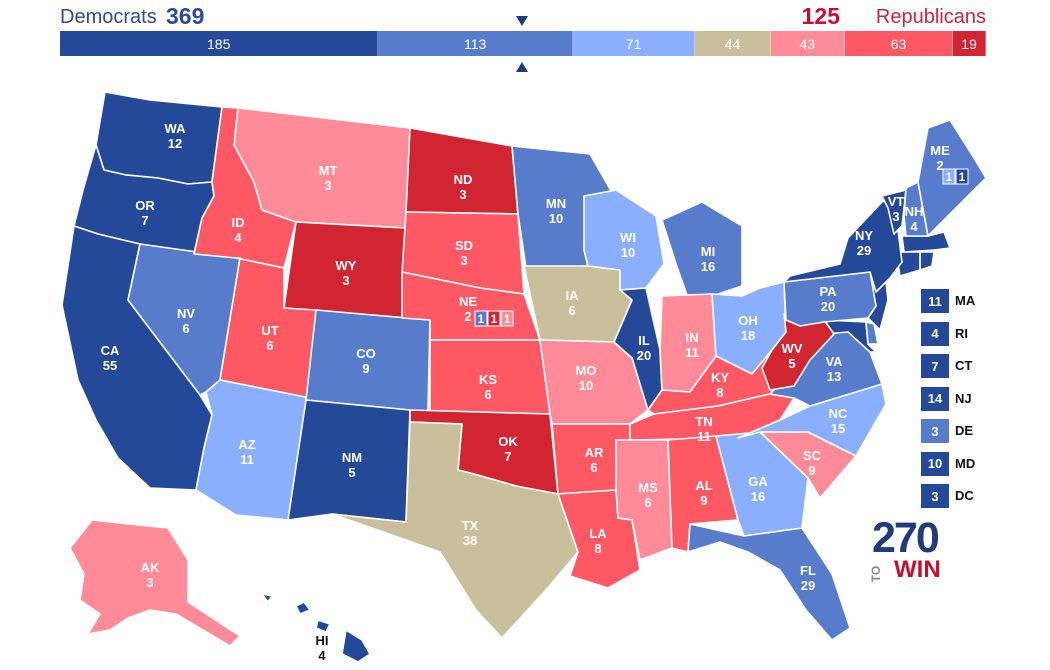  What do you see at coordinates (961, 366) in the screenshot?
I see `small-state-ct: 7 CT` at bounding box center [961, 366].